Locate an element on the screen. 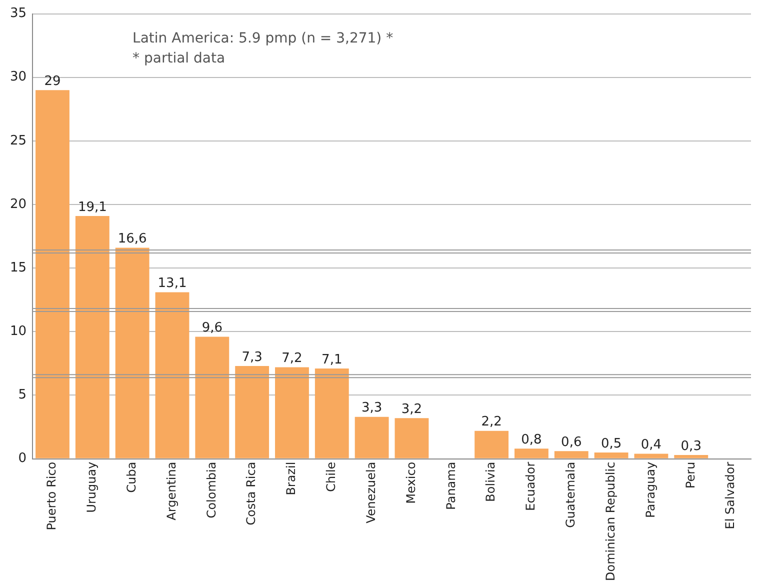 Image resolution: width=761 pixels, height=588 pixels. x-tick-label: Uruguay is located at coordinates (91, 487).